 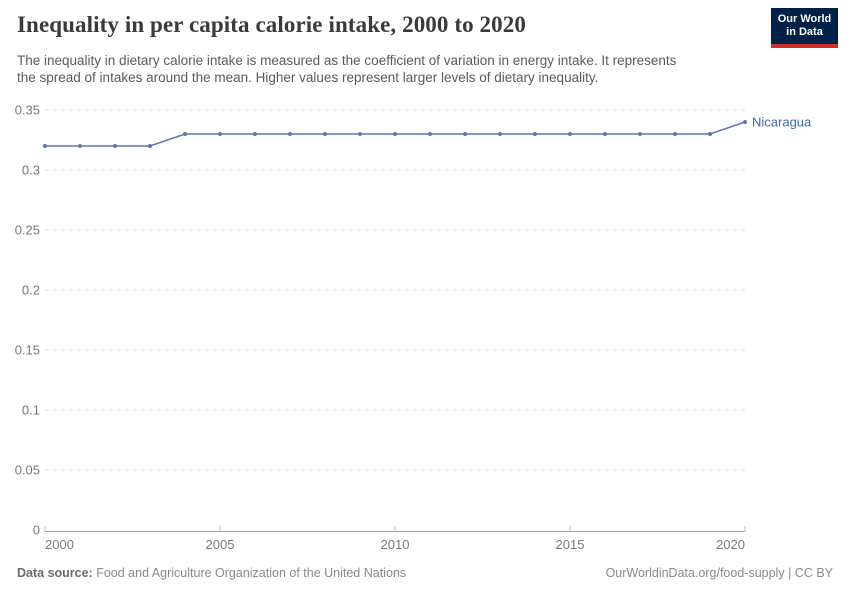 I want to click on owid-logo-line1: Our World, so click(x=804, y=19).